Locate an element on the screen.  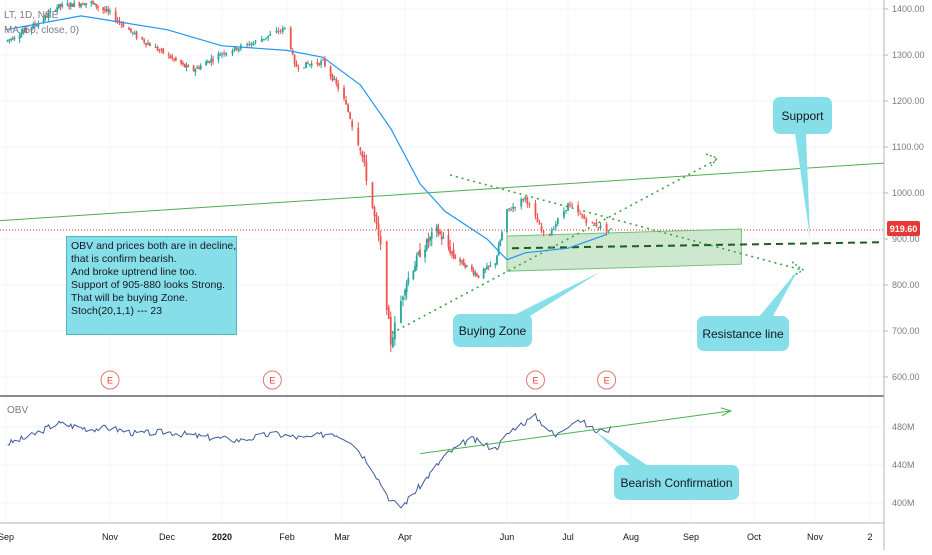
price-tick-label: 800.00 is located at coordinates (906, 285).